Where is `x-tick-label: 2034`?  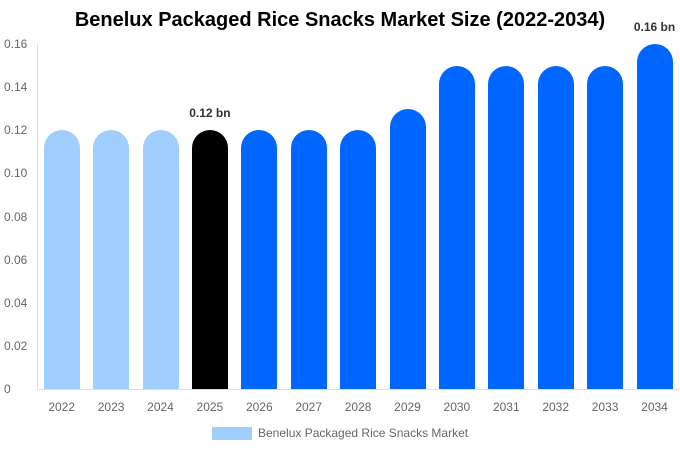 x-tick-label: 2034 is located at coordinates (654, 407).